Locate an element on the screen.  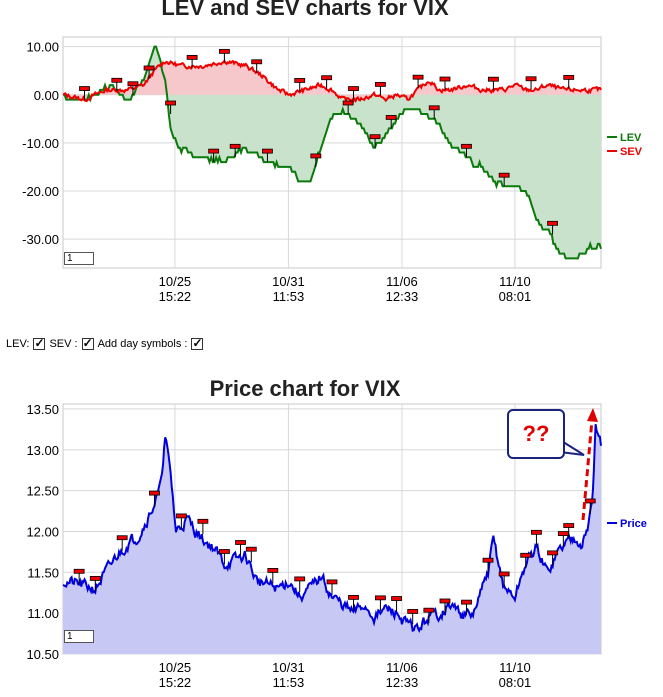
legend-sev-label: SEV is located at coordinates (631, 152).